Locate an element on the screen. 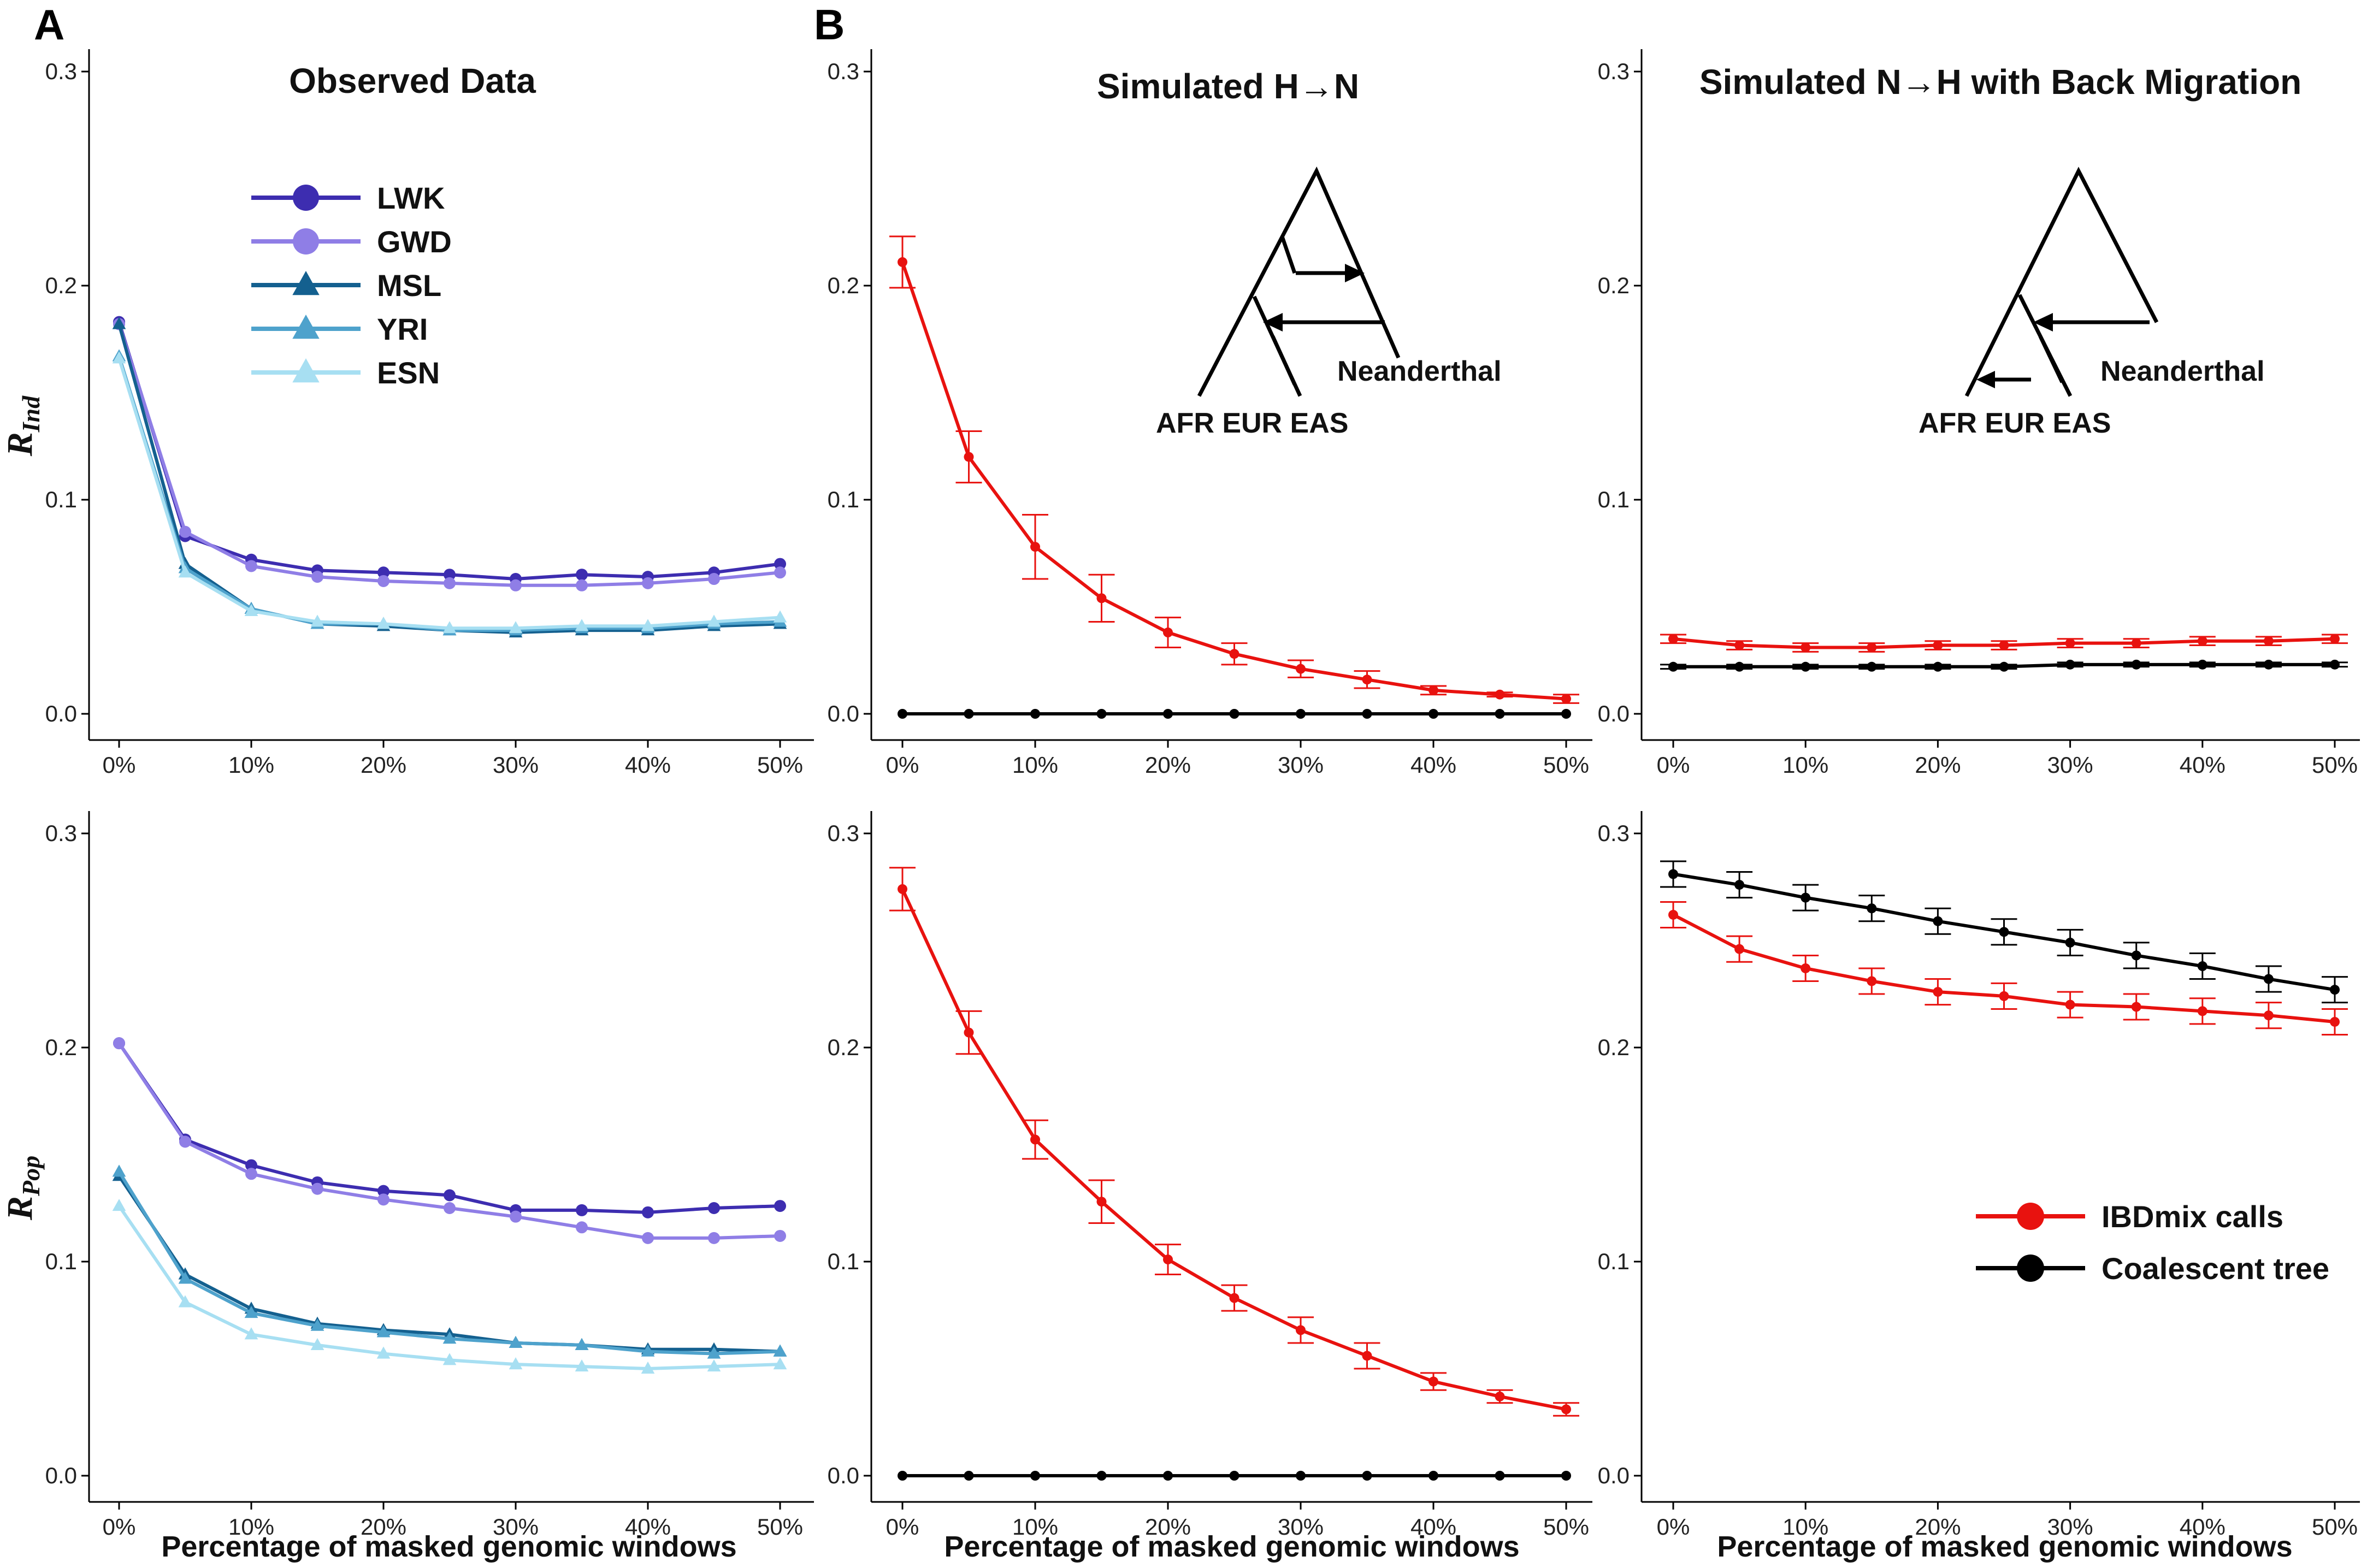 The height and width of the screenshot is (1568, 2367). x-tick-label: 50% is located at coordinates (1566, 765).